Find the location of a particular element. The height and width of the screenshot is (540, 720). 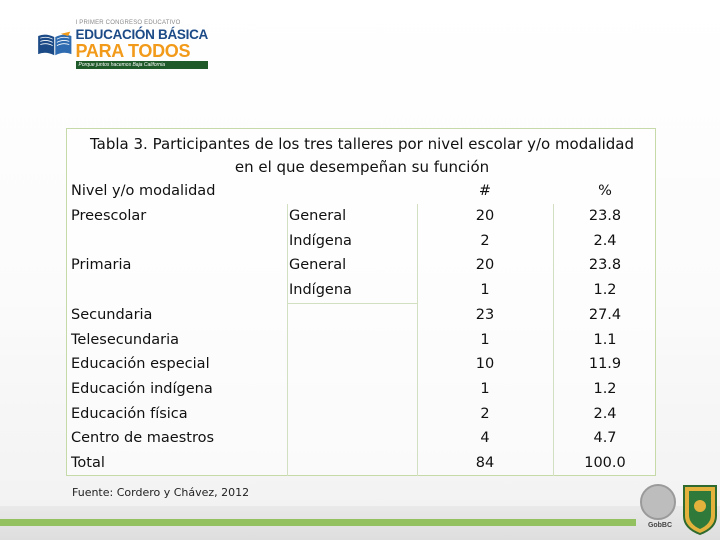

cell-level: Secundaria is located at coordinates (112, 314).